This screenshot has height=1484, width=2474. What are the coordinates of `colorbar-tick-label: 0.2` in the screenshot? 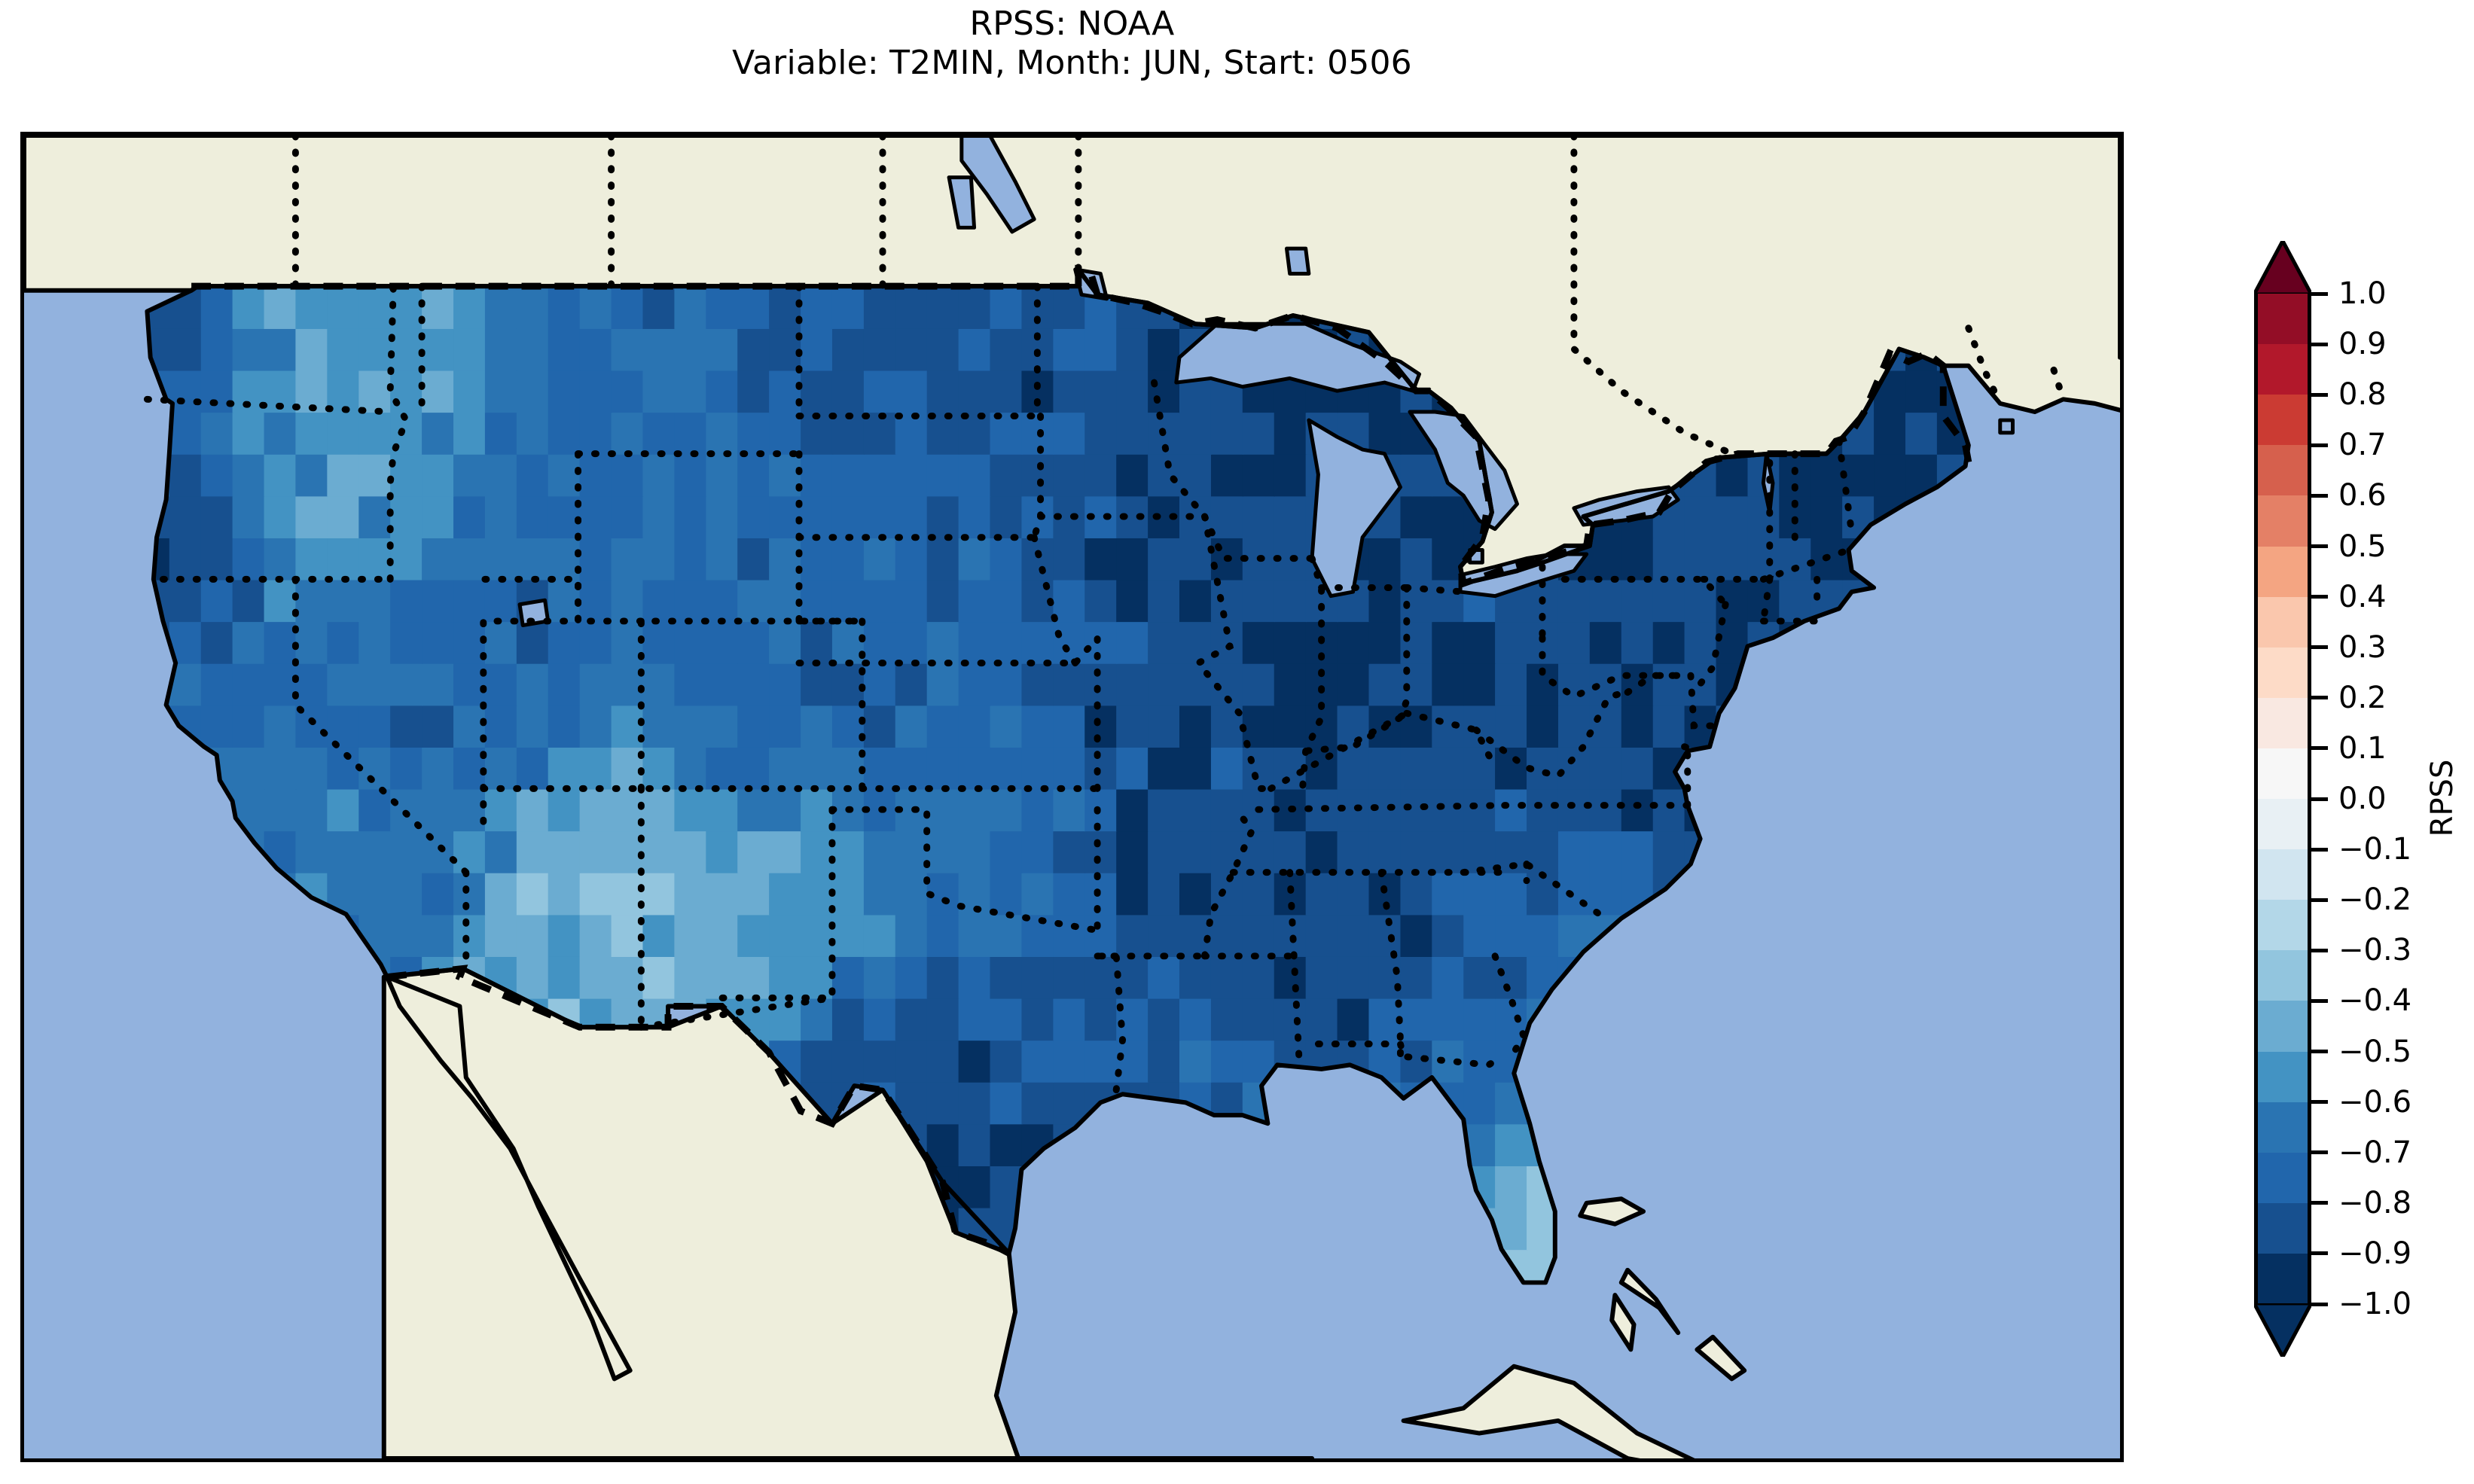 It's located at (2363, 697).